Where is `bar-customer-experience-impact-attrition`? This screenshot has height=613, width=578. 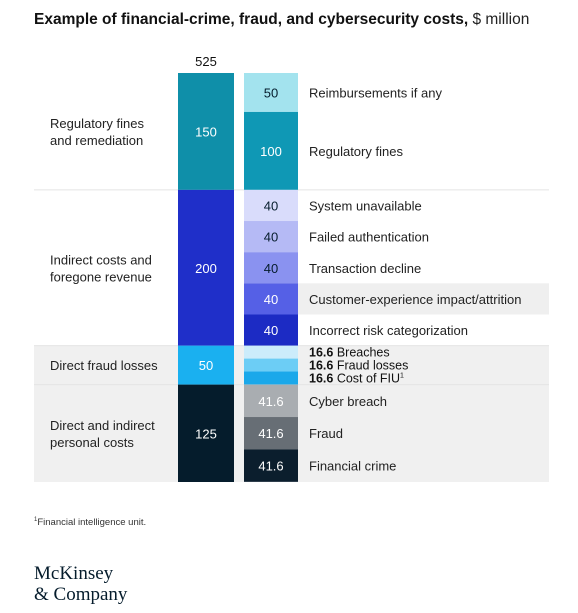 bar-customer-experience-impact-attrition is located at coordinates (271, 299).